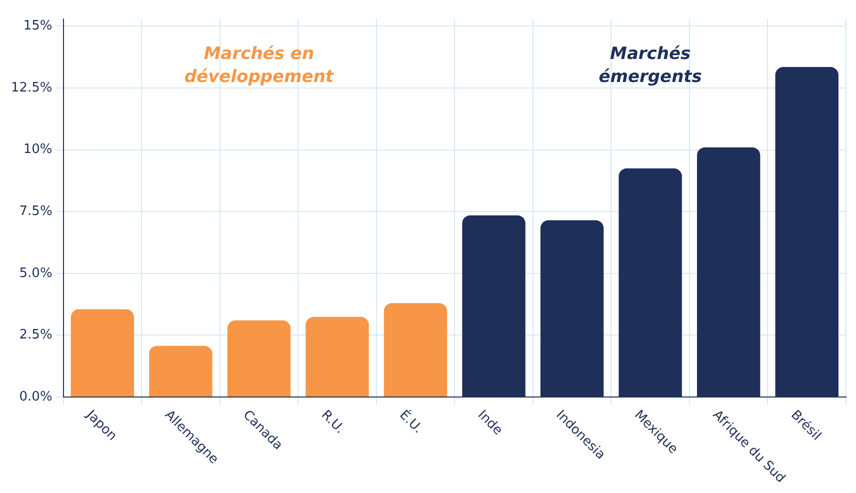 Image resolution: width=856 pixels, height=493 pixels. Describe the element at coordinates (37, 150) in the screenshot. I see `y-tick-label: 10%` at that location.